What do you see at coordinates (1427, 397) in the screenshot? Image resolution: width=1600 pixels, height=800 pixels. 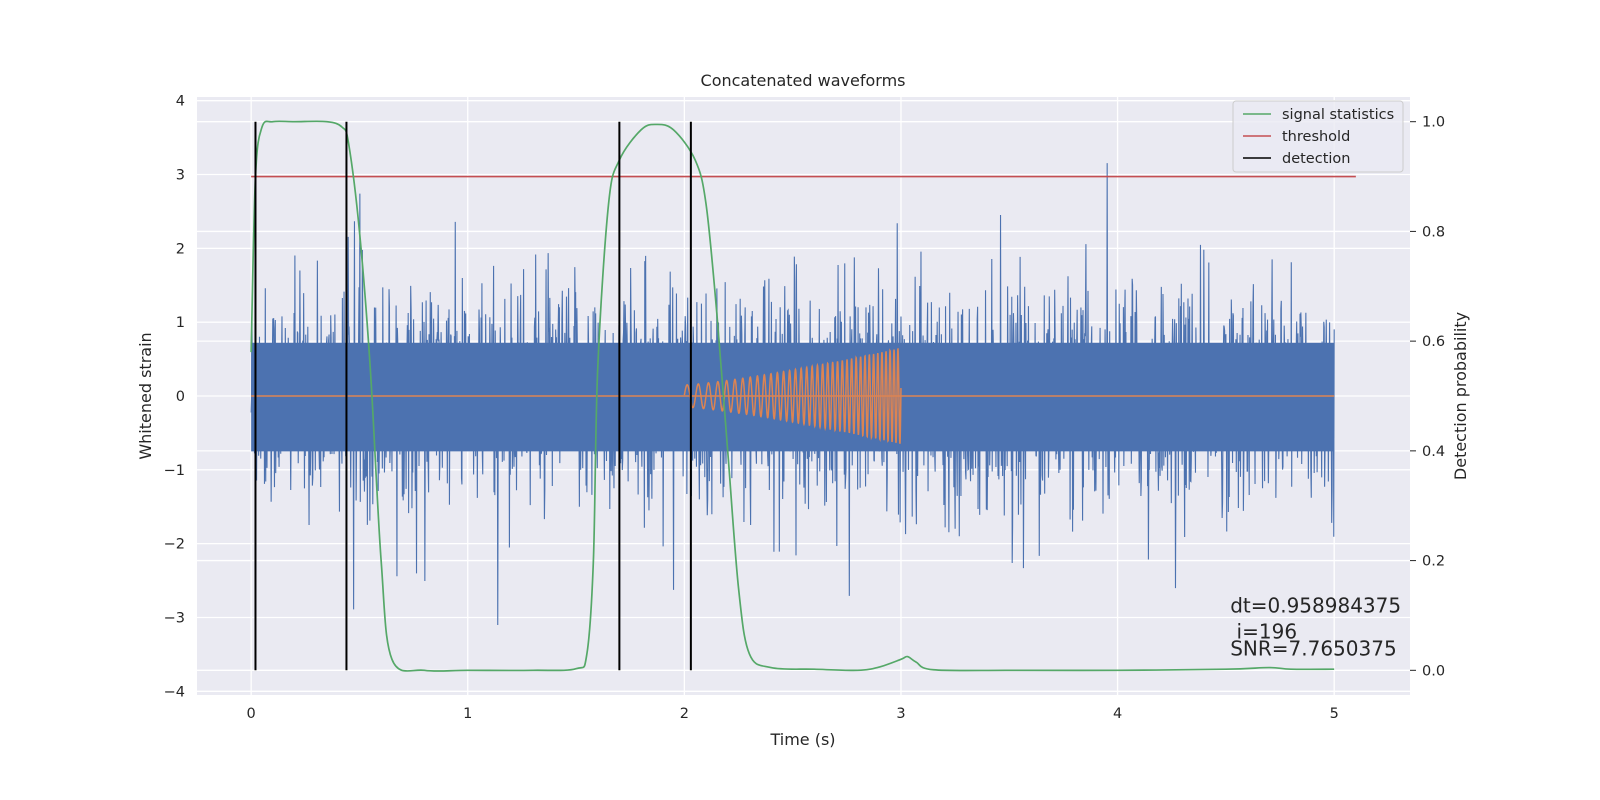 I see `y-axis-right: 0.0 0.2 0.4 0.6 0.8 1.0` at bounding box center [1427, 397].